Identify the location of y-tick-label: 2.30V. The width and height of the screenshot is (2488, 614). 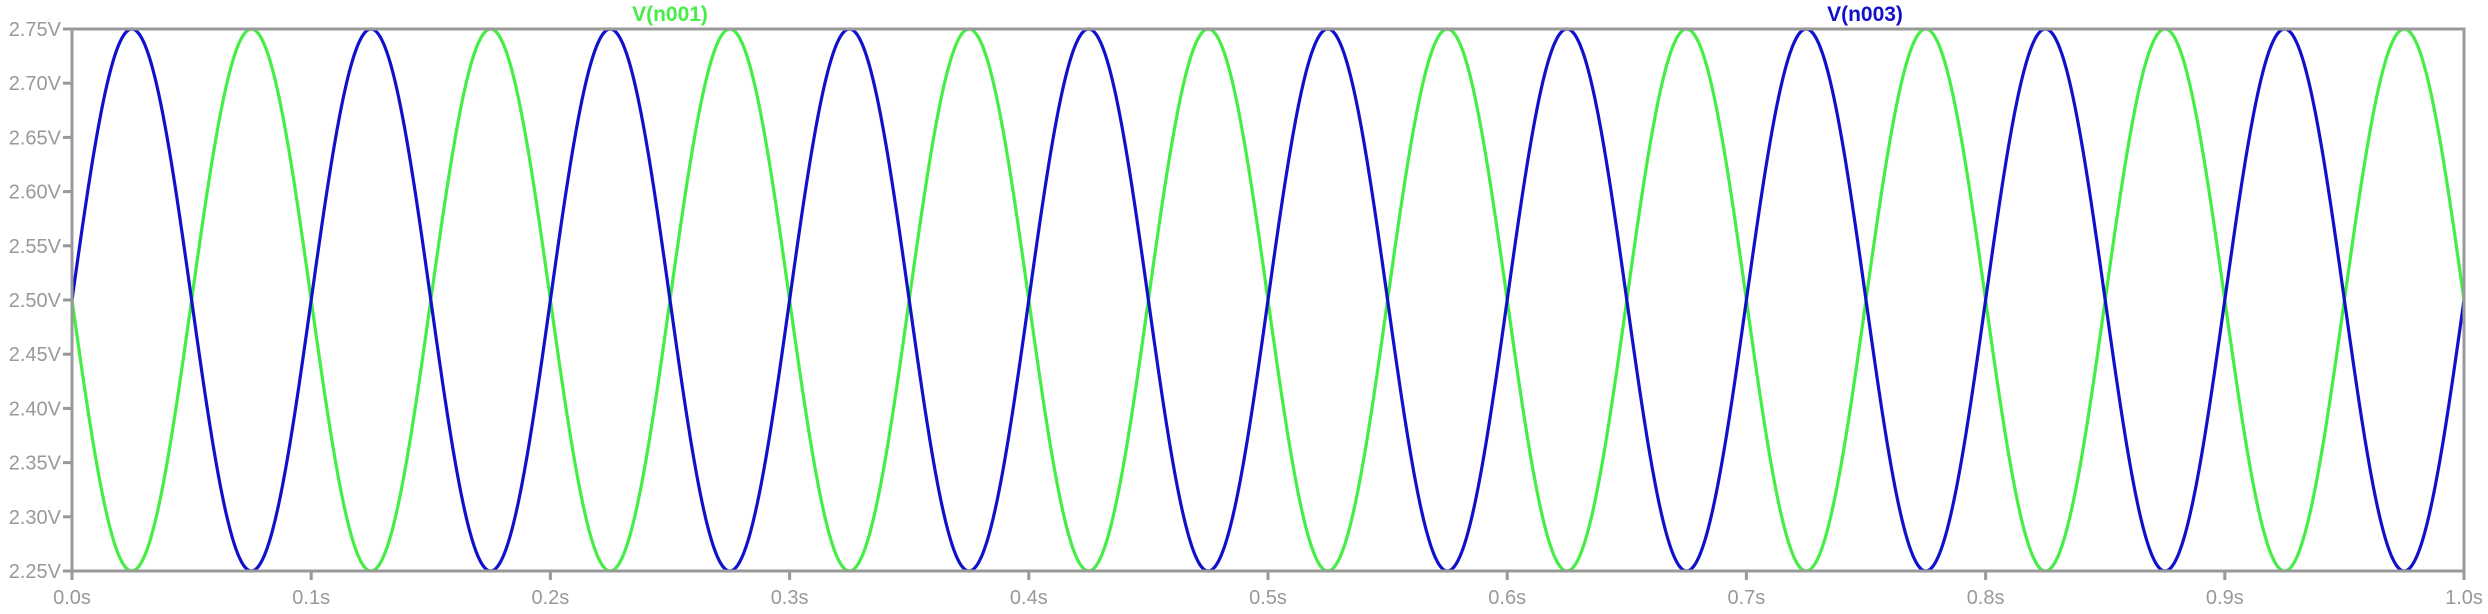
(35, 518).